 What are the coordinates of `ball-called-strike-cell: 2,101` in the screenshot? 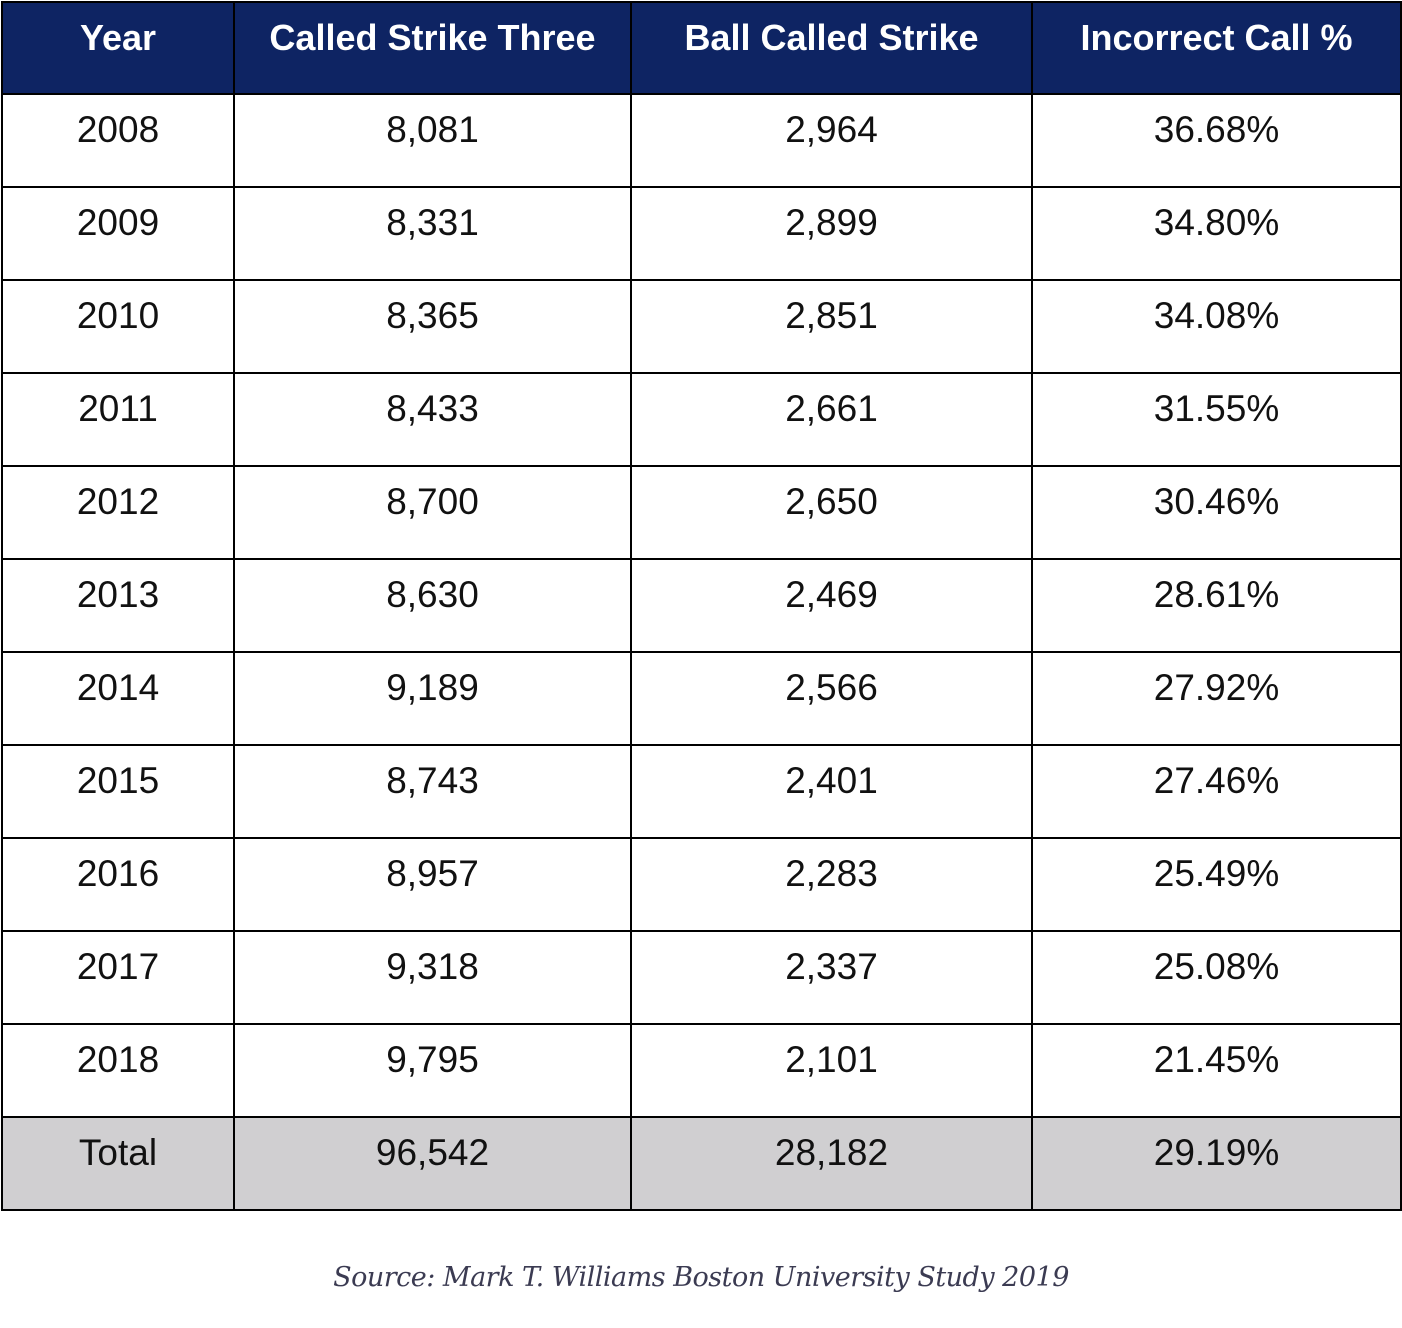 It's located at (831, 1070).